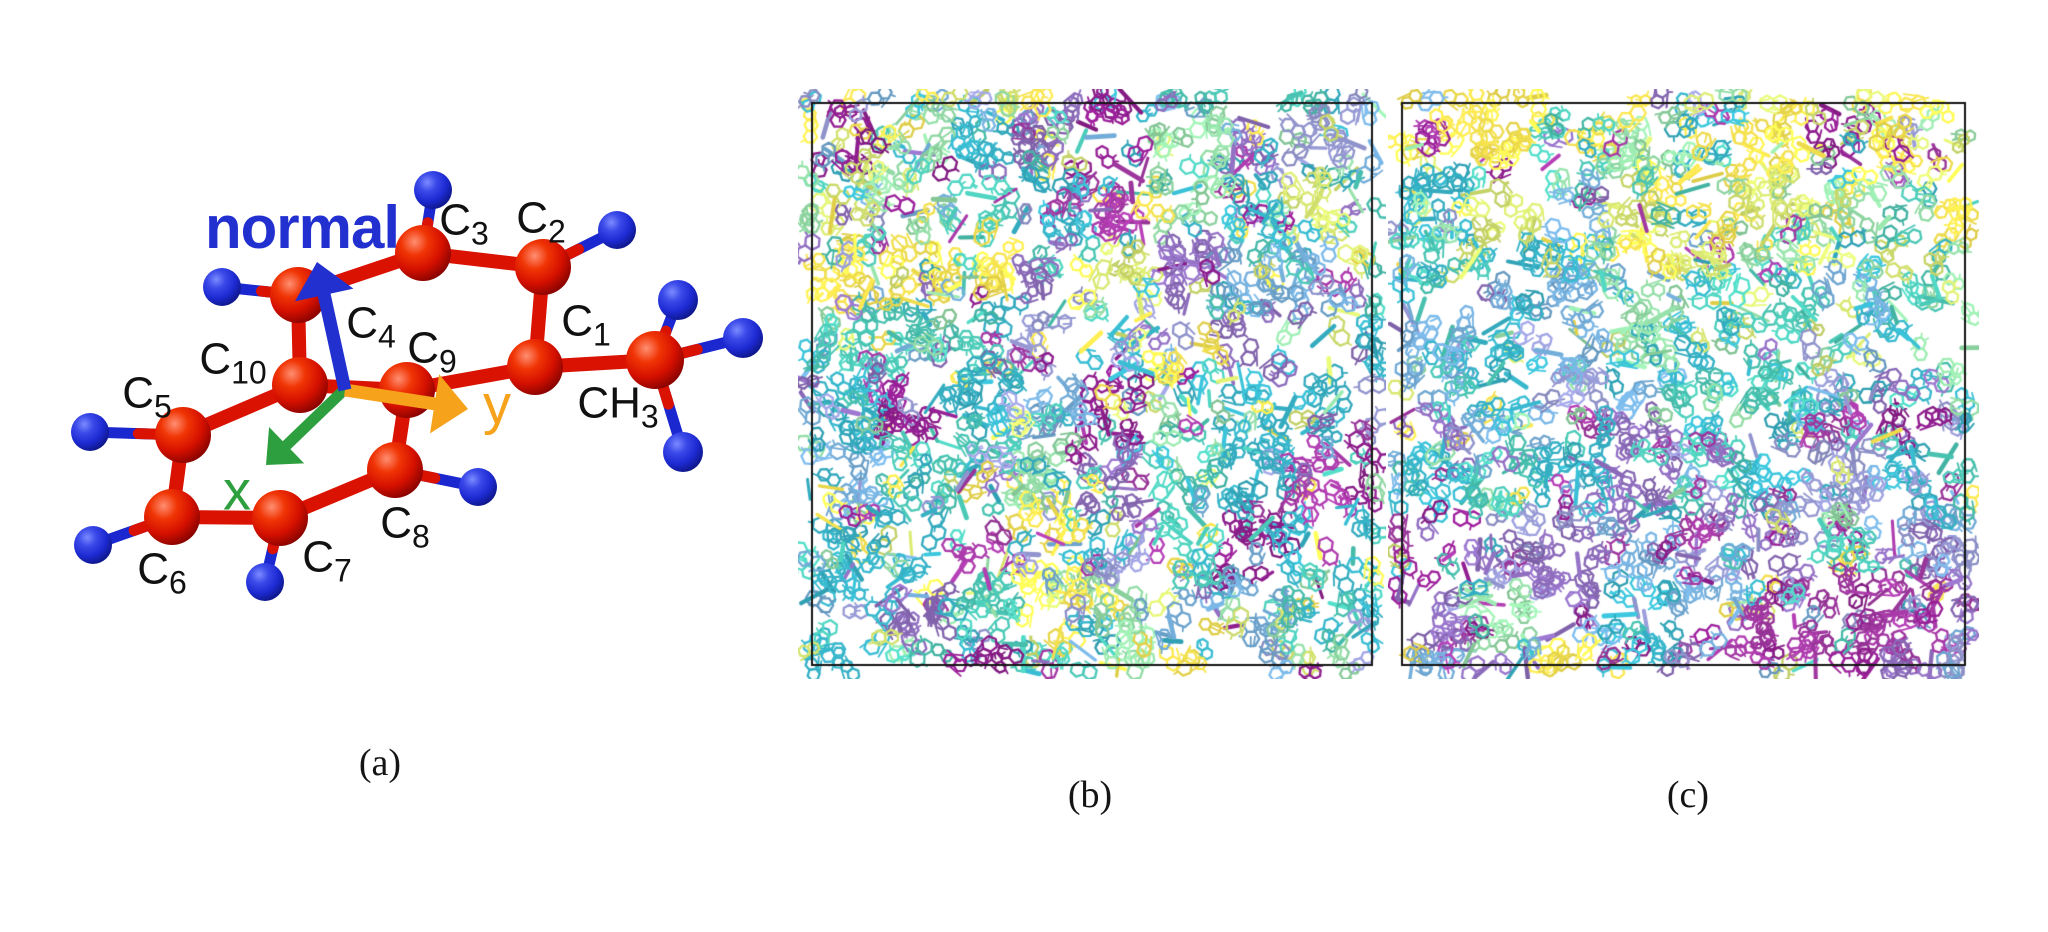 Image resolution: width=2048 pixels, height=932 pixels. Describe the element at coordinates (285, 445) in the screenshot. I see `axis-arrow-head-x` at that location.